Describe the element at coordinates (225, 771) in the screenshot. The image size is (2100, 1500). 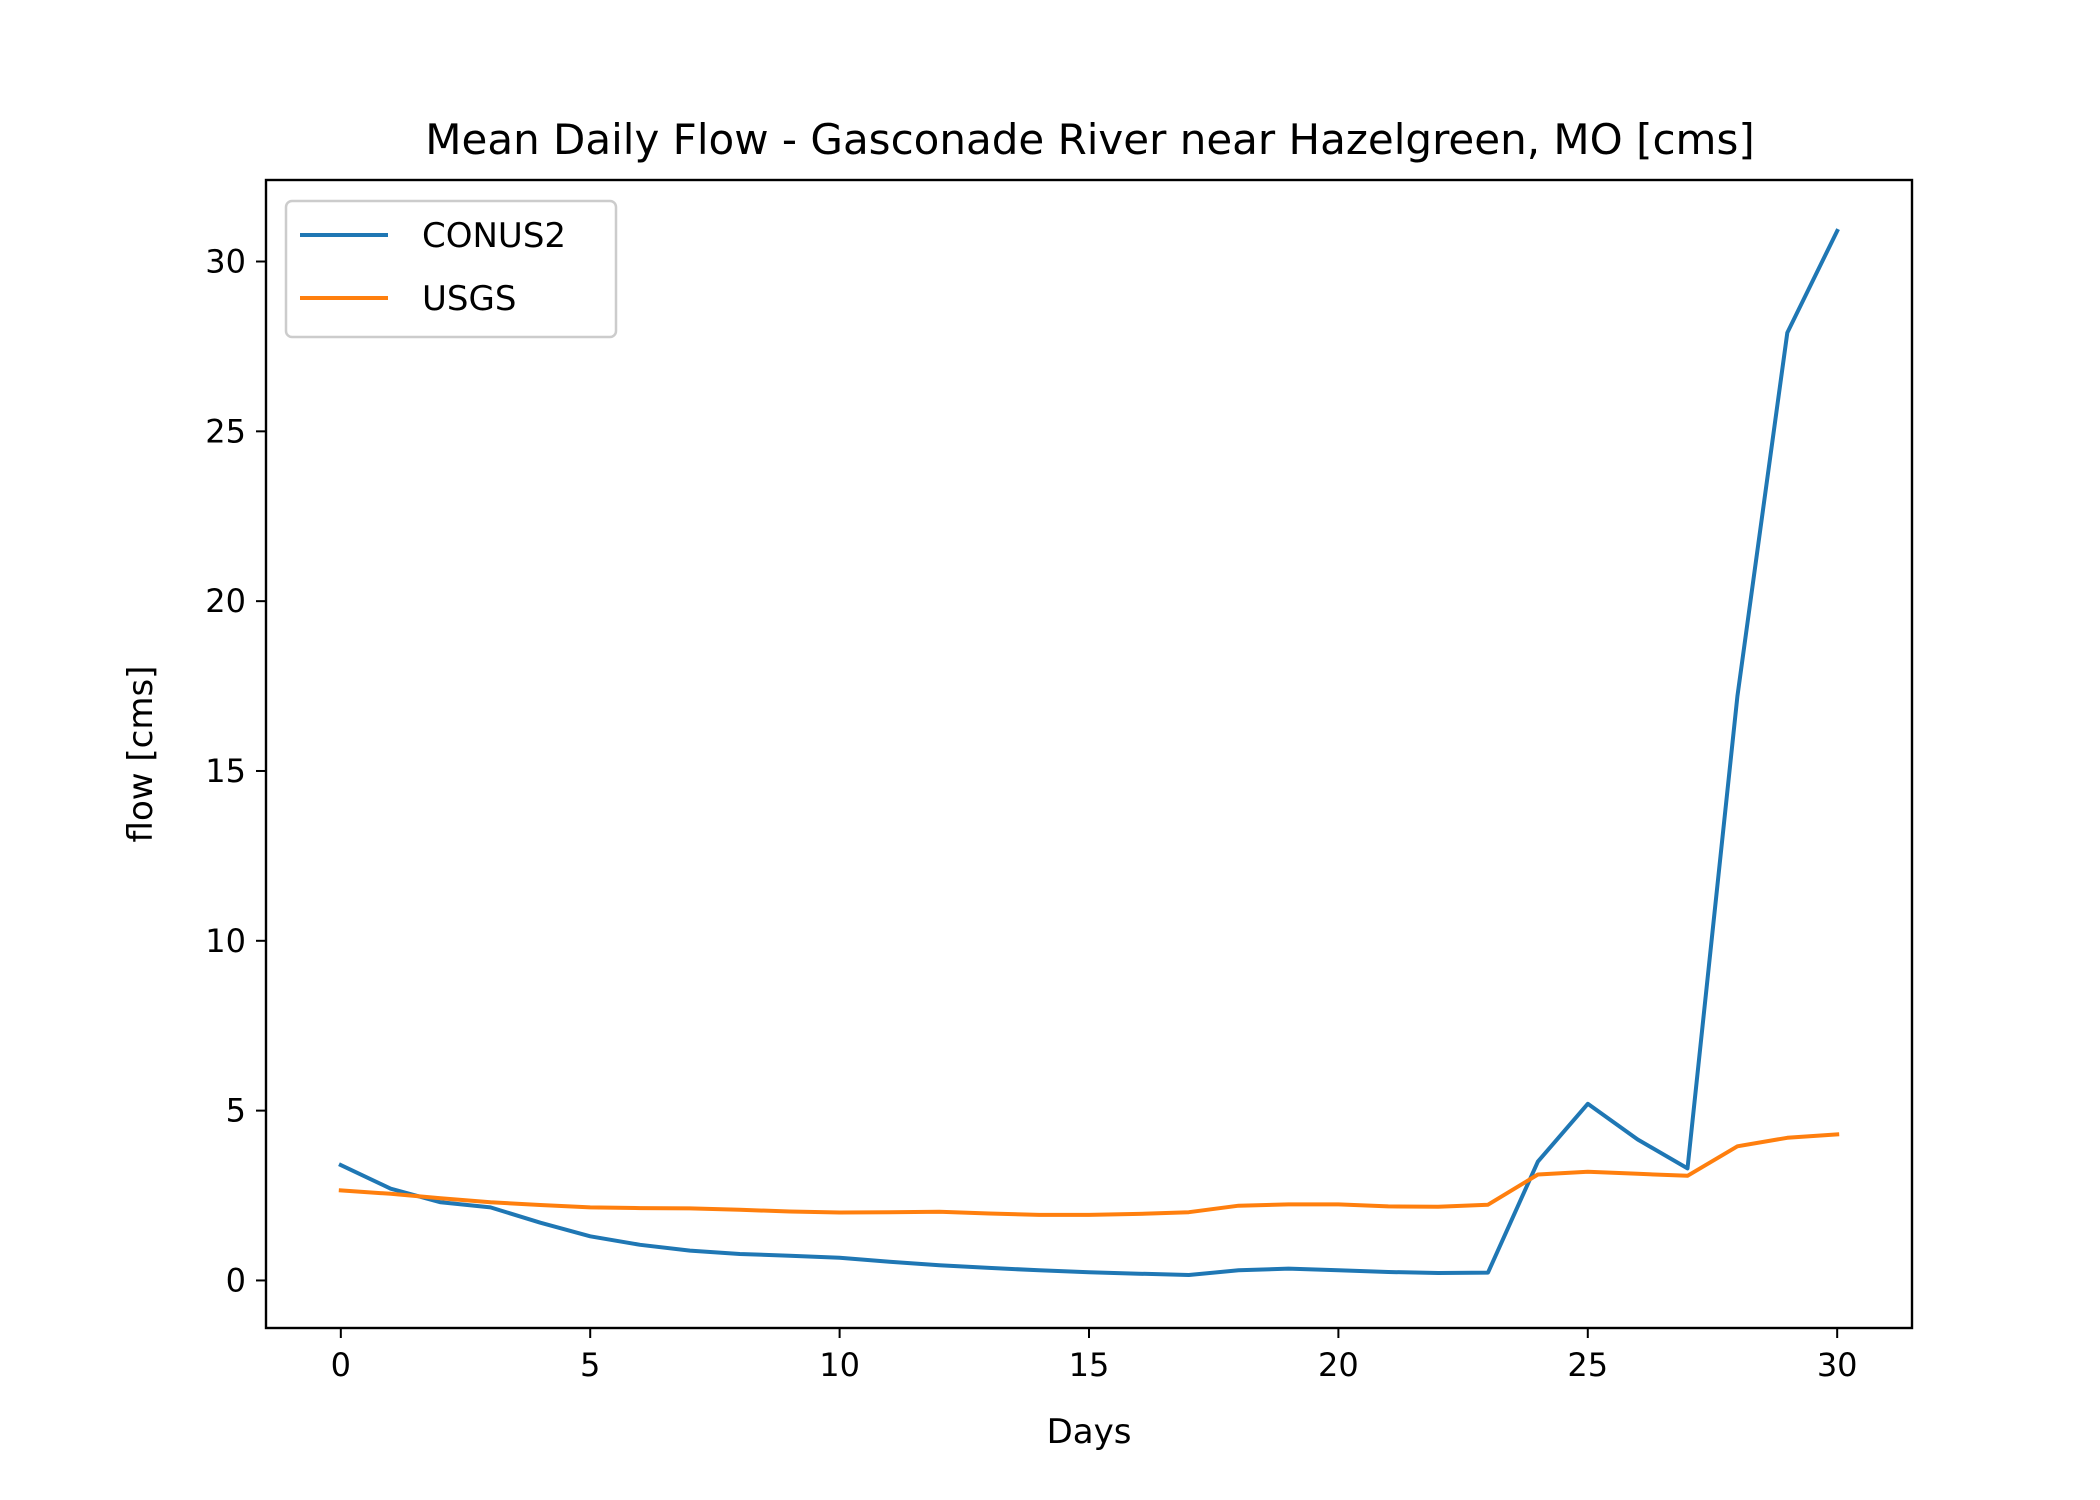
I see `y-tick-label: 15` at that location.